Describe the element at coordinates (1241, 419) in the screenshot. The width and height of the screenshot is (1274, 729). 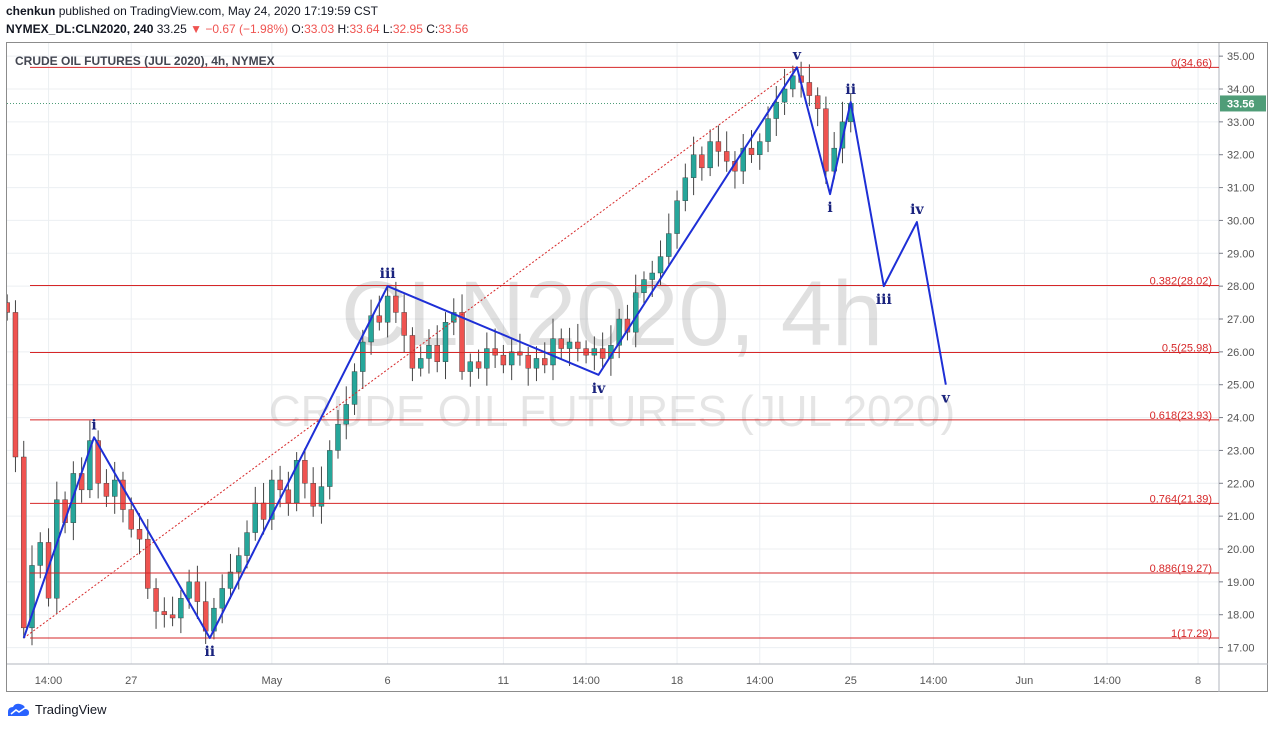
I see `y-tick-label: 24.00` at that location.